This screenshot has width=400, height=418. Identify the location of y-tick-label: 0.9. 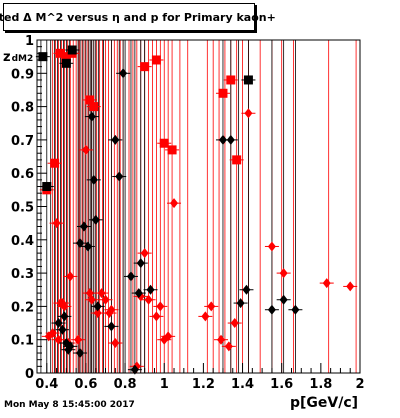
(22, 74).